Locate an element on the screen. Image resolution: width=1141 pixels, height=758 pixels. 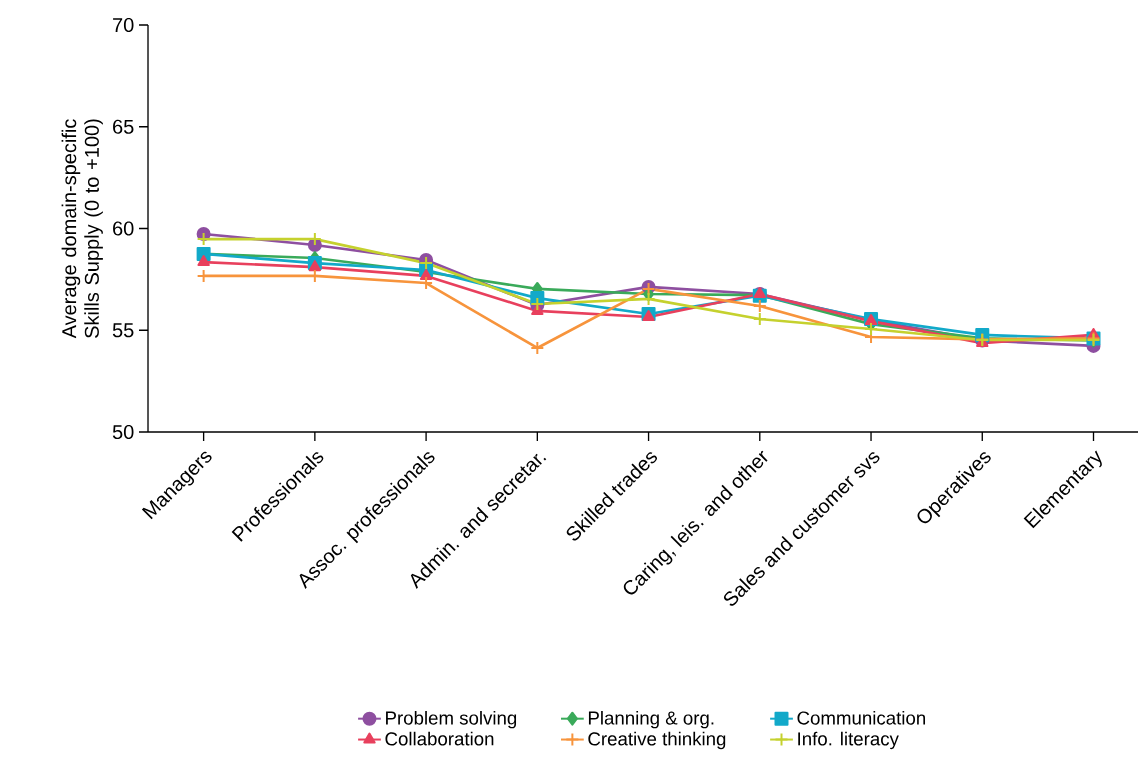
y-tick-label: 60 is located at coordinates (123, 228).